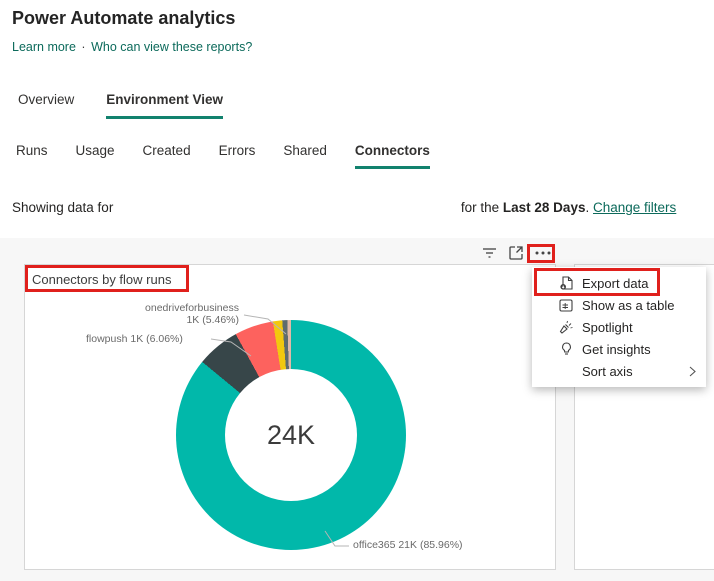 Image resolution: width=714 pixels, height=581 pixels. What do you see at coordinates (166, 150) in the screenshot?
I see `tab-created: Created` at bounding box center [166, 150].